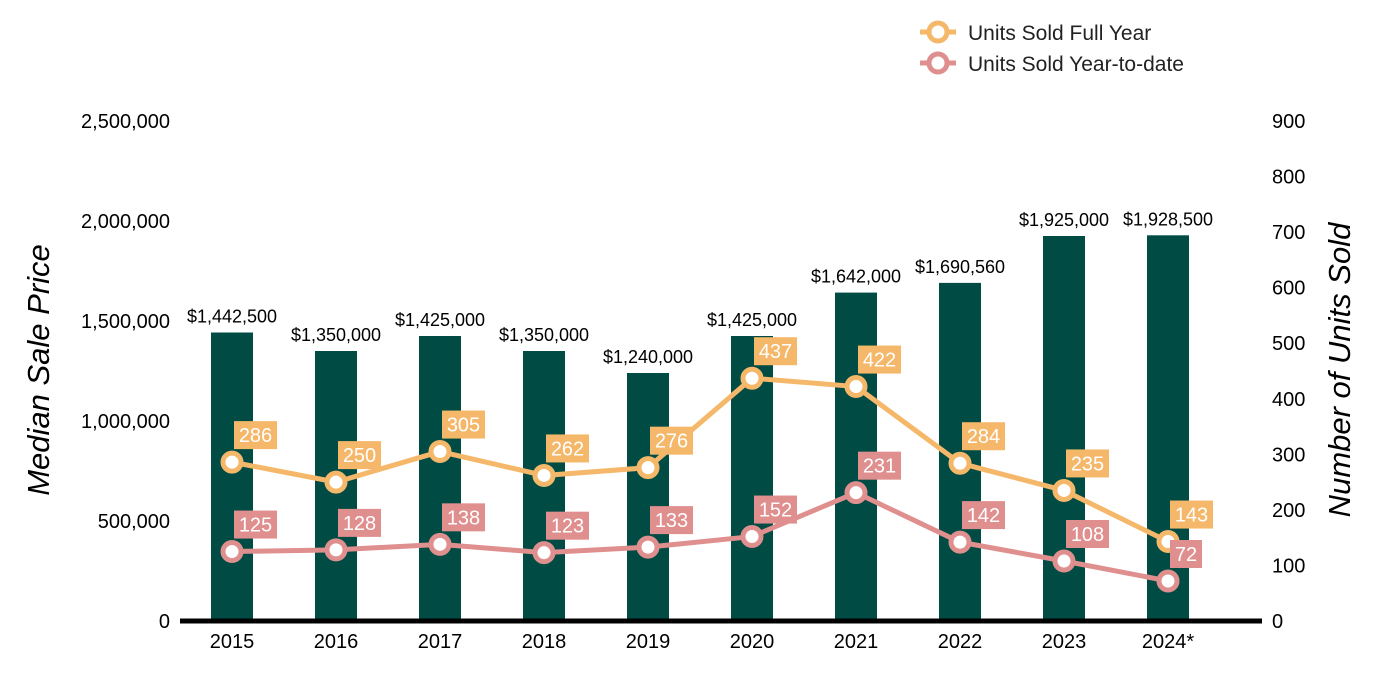 Image resolution: width=1400 pixels, height=700 pixels. What do you see at coordinates (1288, 233) in the screenshot?
I see `right-tick-label: 700` at bounding box center [1288, 233].